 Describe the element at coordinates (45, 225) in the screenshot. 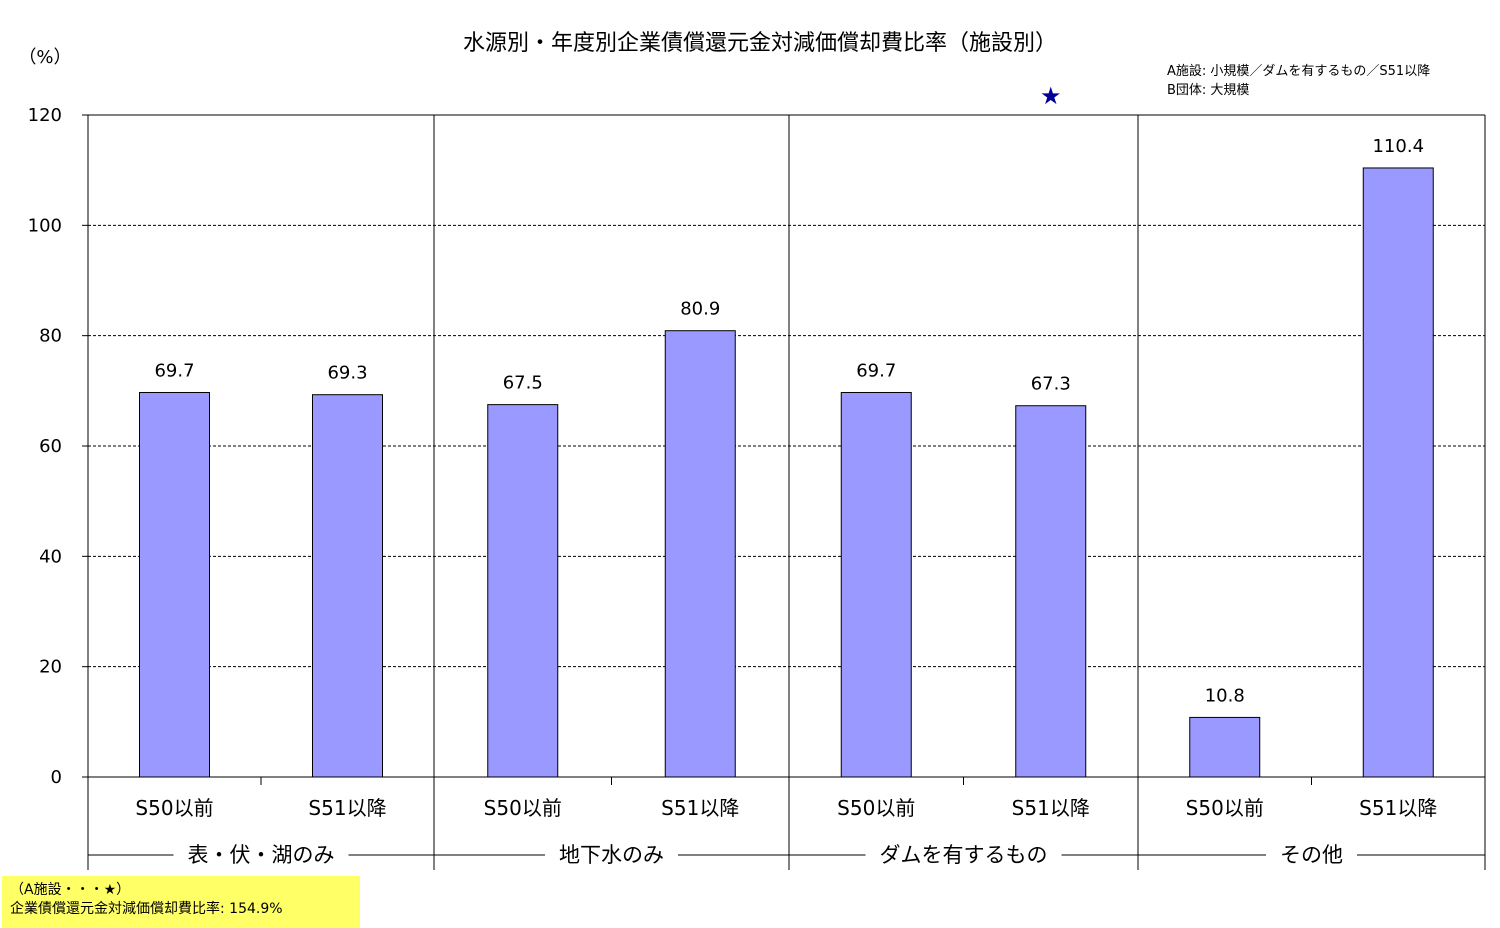

I see `y-tick-label: 100` at that location.